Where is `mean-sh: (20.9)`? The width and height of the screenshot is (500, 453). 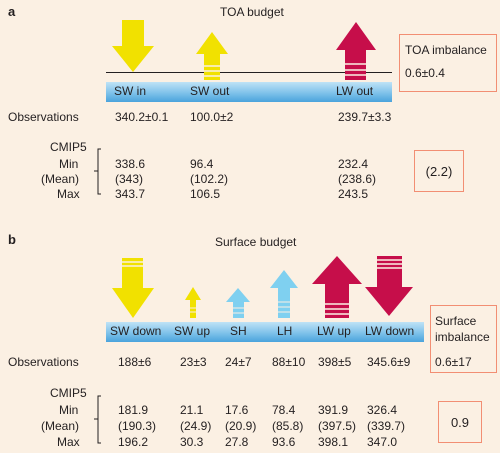
mean-sh: (20.9) is located at coordinates (241, 426).